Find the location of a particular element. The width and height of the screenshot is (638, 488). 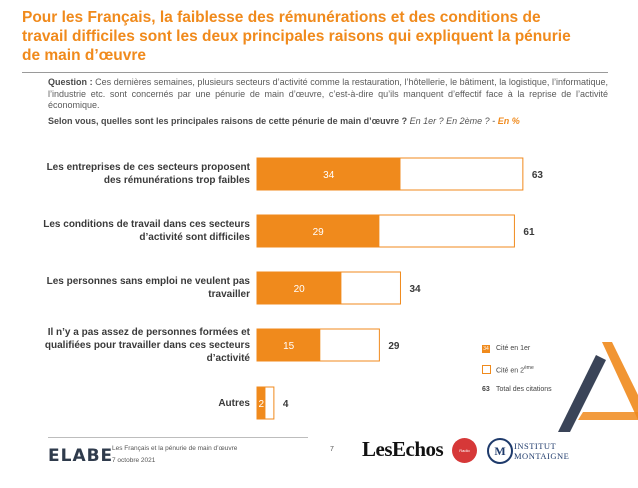

data-label-first-2: 20 is located at coordinates (300, 289).